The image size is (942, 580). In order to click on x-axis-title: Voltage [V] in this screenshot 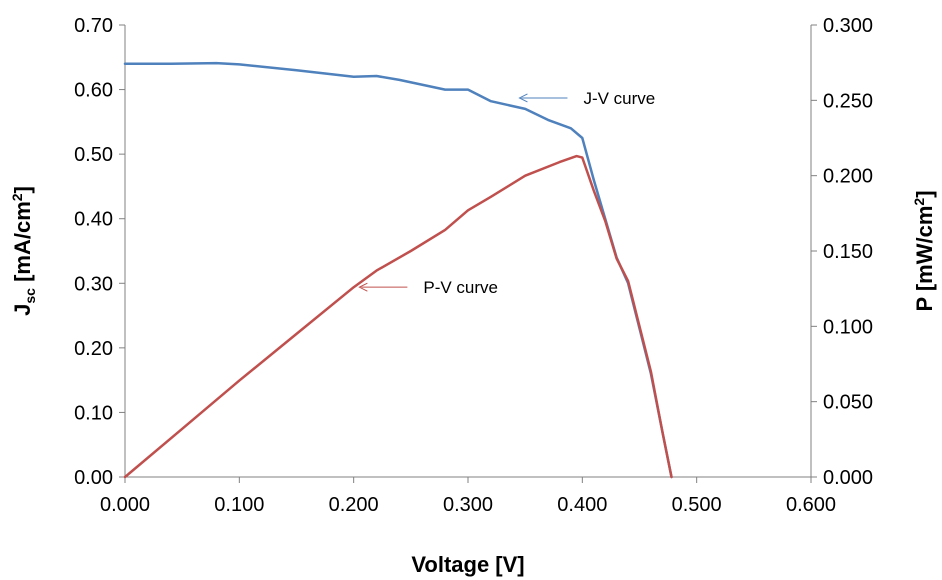, I will do `click(467, 564)`.